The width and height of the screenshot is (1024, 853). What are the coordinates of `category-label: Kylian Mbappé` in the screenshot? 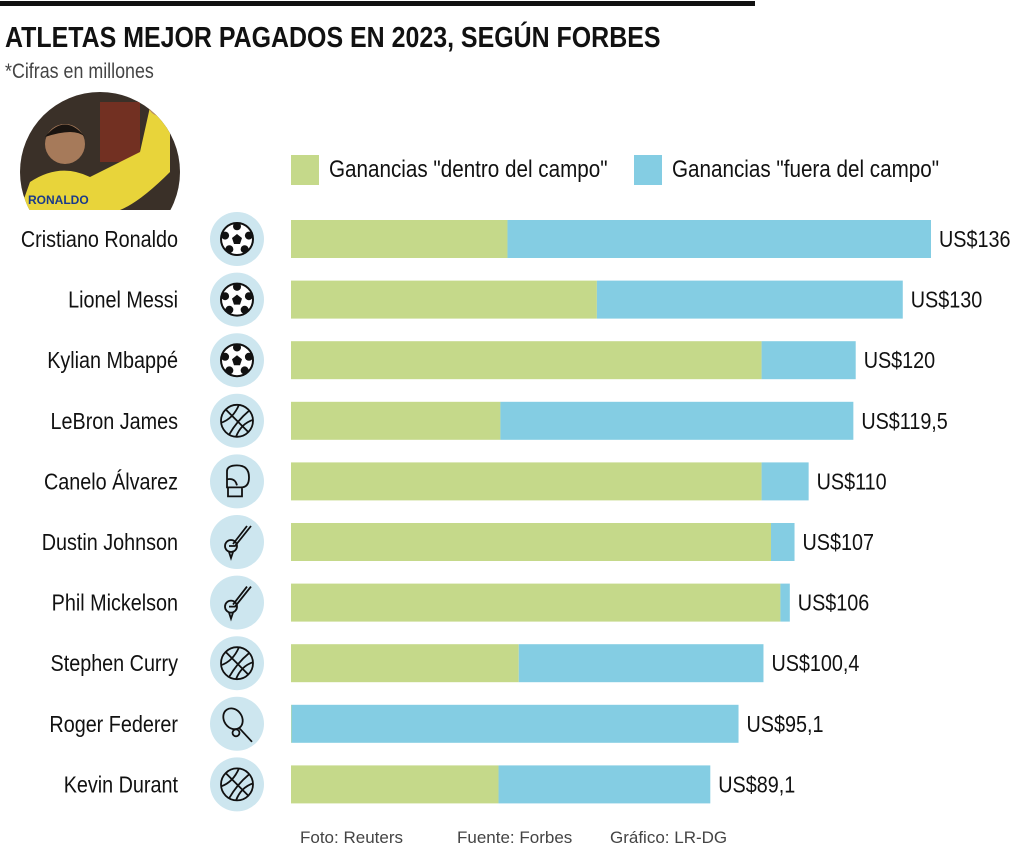 It's located at (112, 361).